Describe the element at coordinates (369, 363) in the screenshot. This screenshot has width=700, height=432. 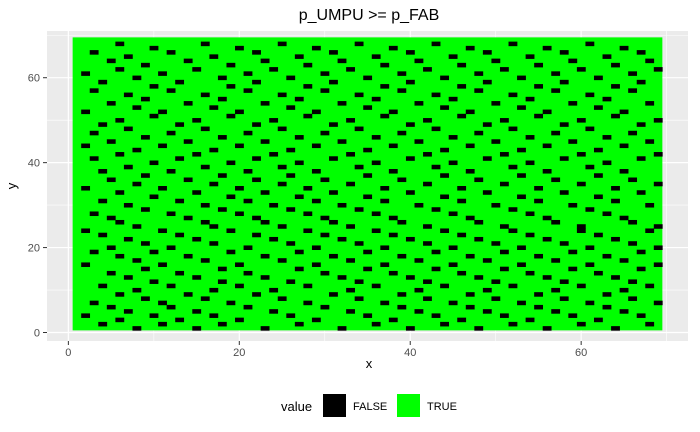
I see `x-axis-title: x` at that location.